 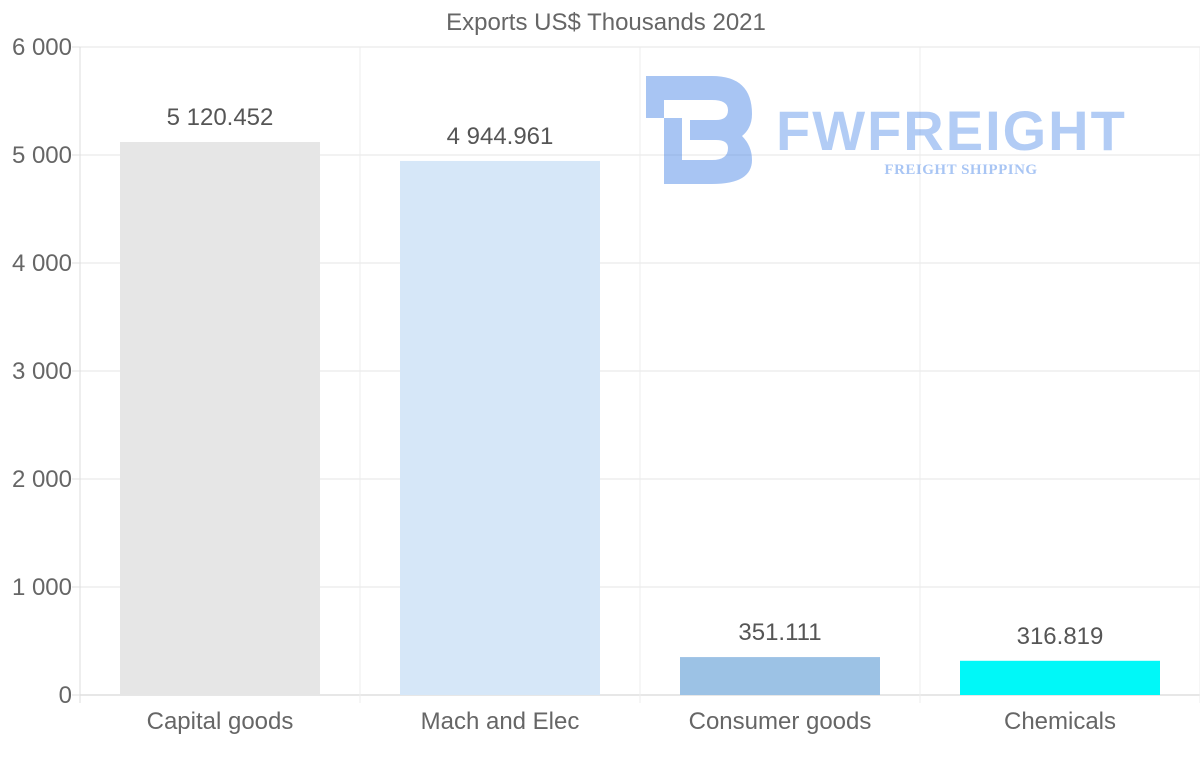 What do you see at coordinates (951, 130) in the screenshot?
I see `watermark-brand: FWFREIGHT` at bounding box center [951, 130].